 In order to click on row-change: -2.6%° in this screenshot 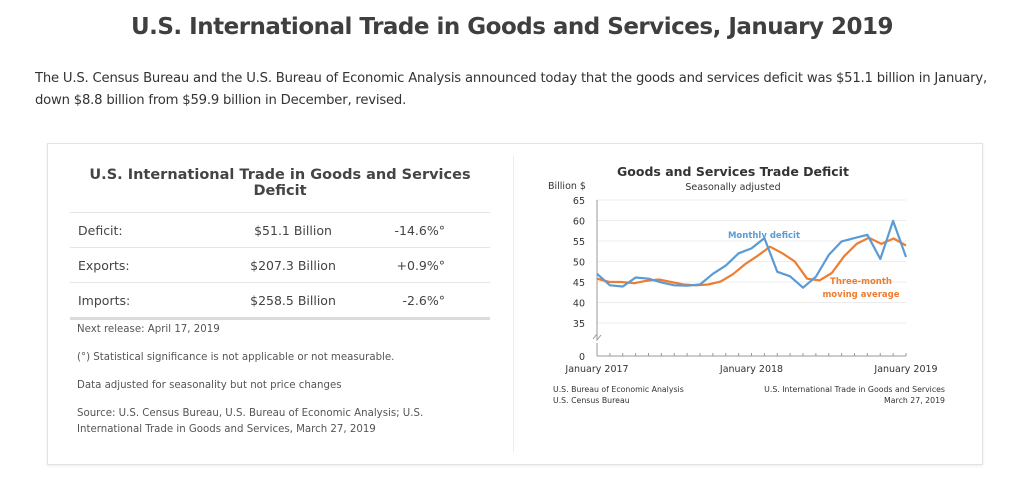, I will do `click(423, 300)`.